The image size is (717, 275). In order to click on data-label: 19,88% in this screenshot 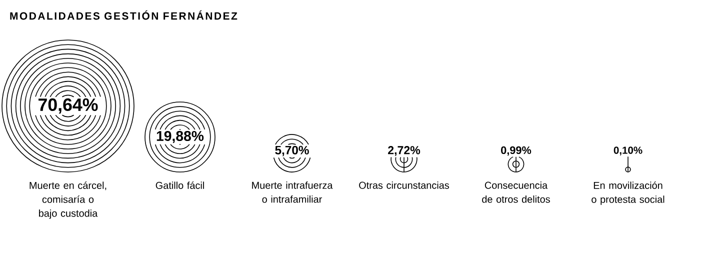, I will do `click(180, 137)`.